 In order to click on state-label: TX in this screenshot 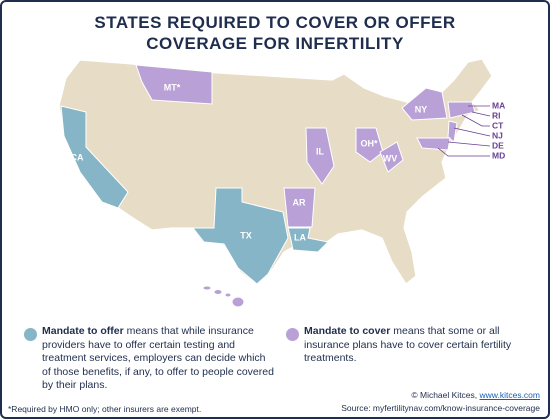, I will do `click(246, 235)`.